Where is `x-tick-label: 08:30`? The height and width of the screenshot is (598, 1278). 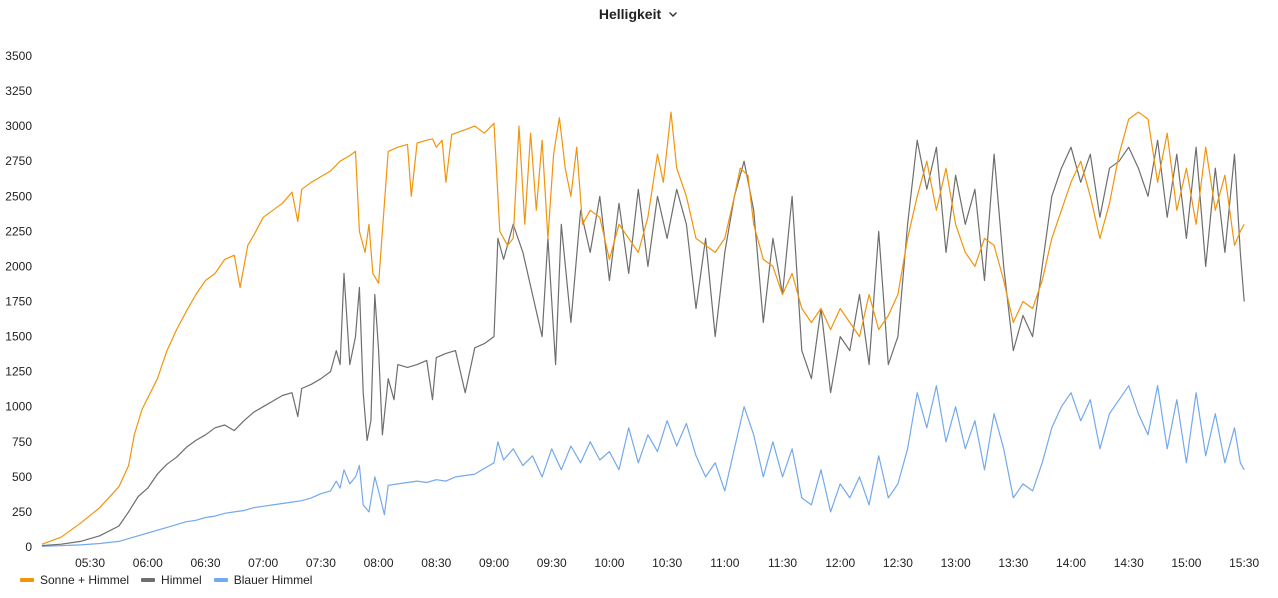 x-tick-label: 08:30 is located at coordinates (436, 563).